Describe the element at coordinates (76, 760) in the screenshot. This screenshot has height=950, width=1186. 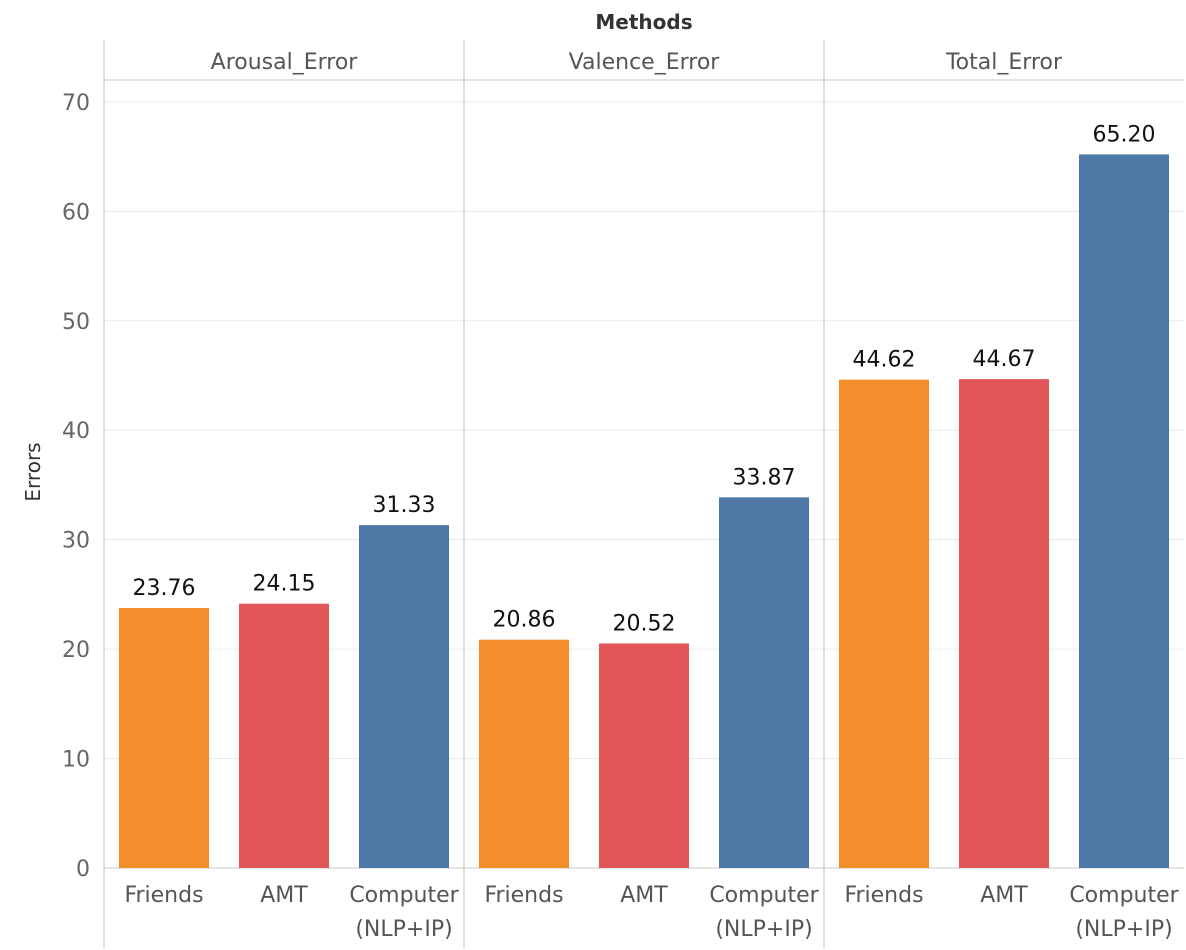
I see `y-tick-label: 10` at that location.